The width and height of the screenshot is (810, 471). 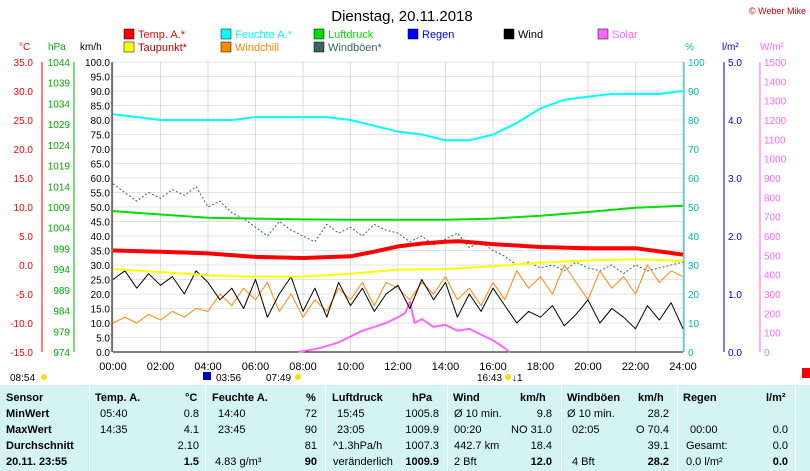 I want to click on tick-label-wind: 25.0, so click(x=101, y=281).